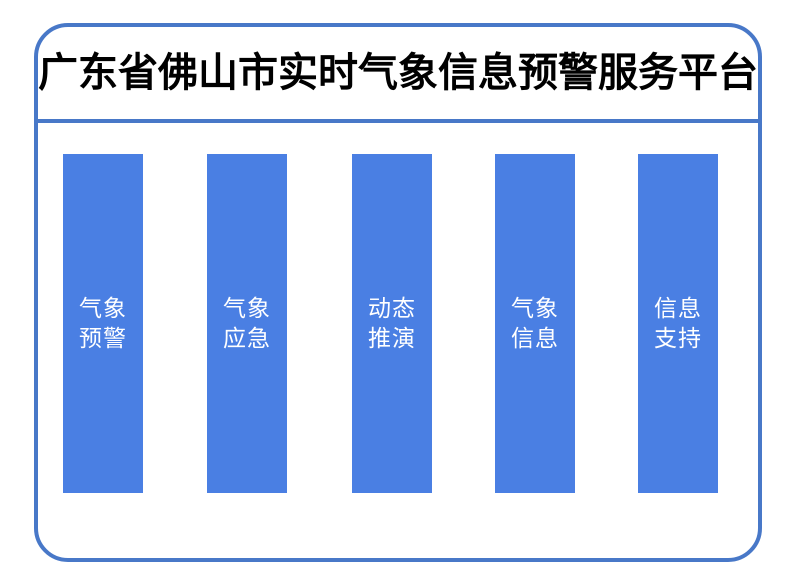 This screenshot has height=579, width=796. I want to click on pillar-label-weather-information: 气象 信息, so click(535, 323).